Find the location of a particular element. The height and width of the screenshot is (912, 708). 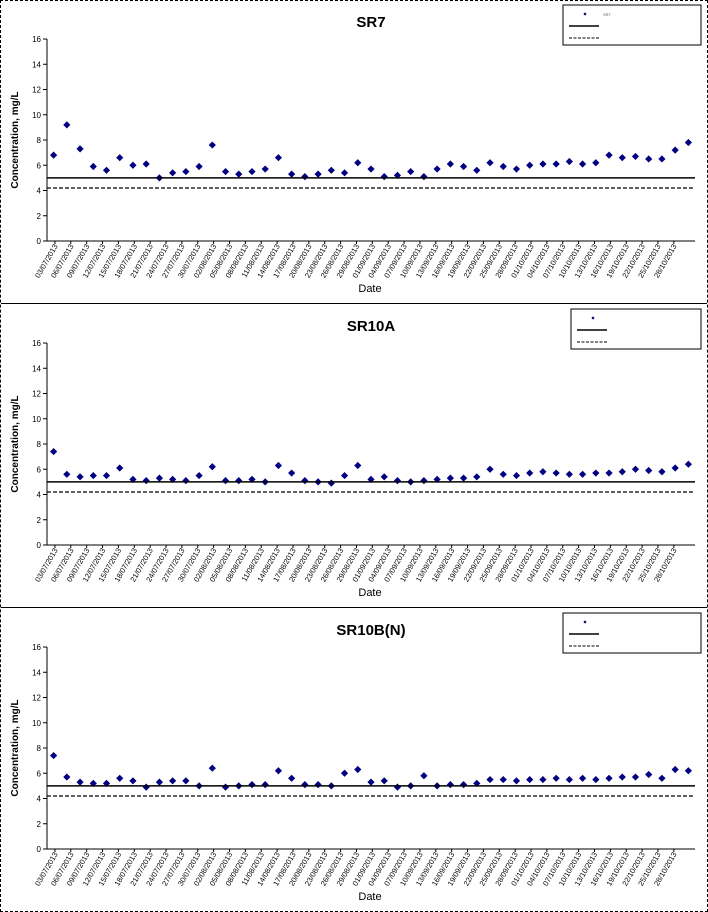

y-axis-label: Concentration, mg/L is located at coordinates (15, 747).